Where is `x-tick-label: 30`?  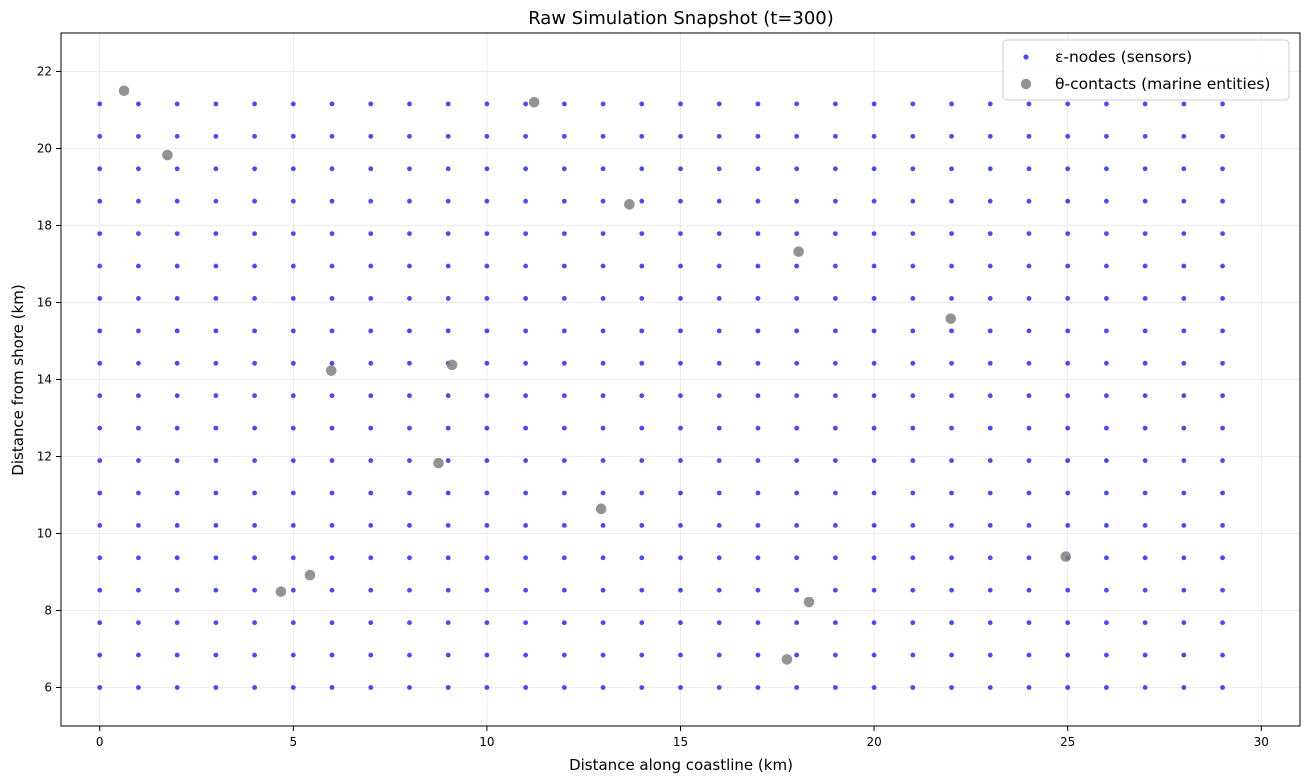
x-tick-label: 30 is located at coordinates (1261, 742).